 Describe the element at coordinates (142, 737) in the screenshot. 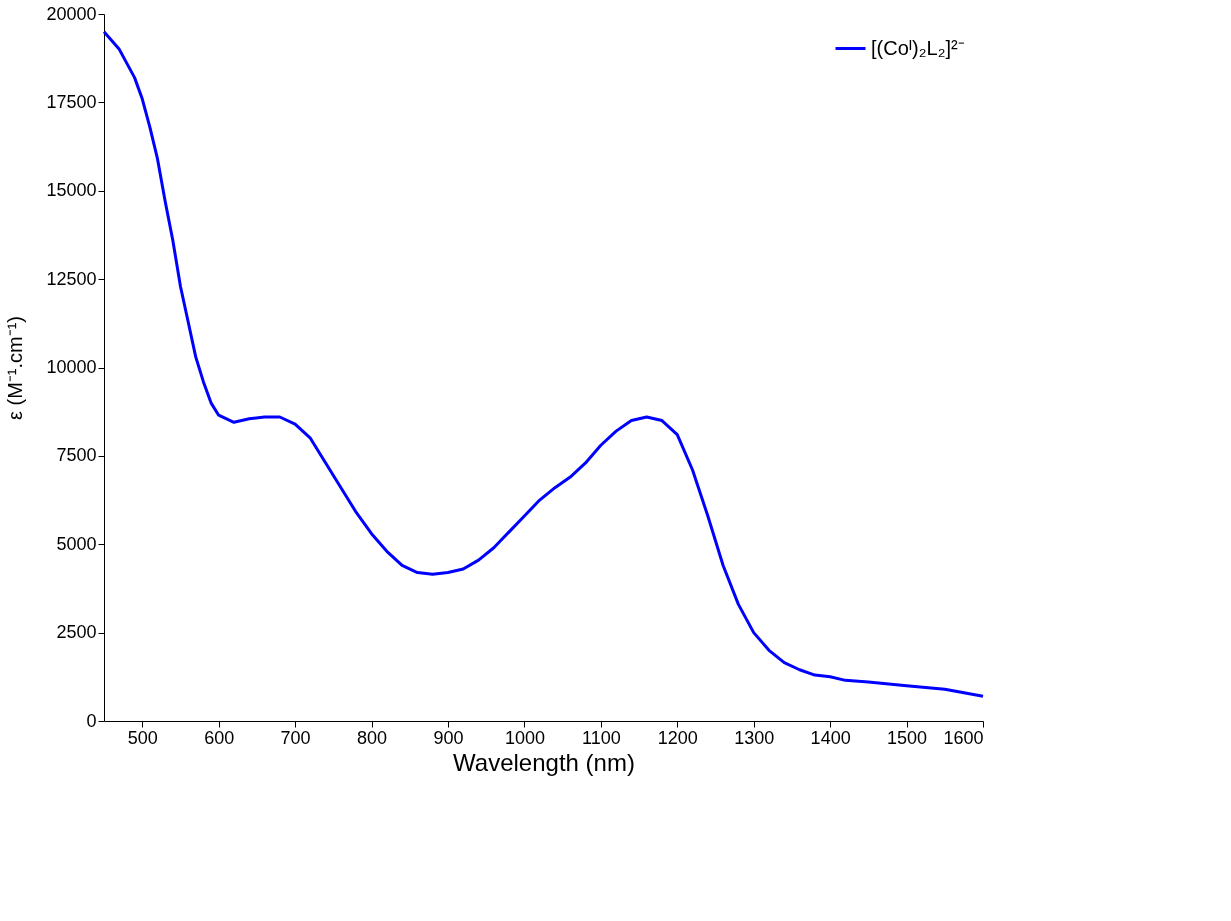

I see `x-tick-label: 500` at that location.